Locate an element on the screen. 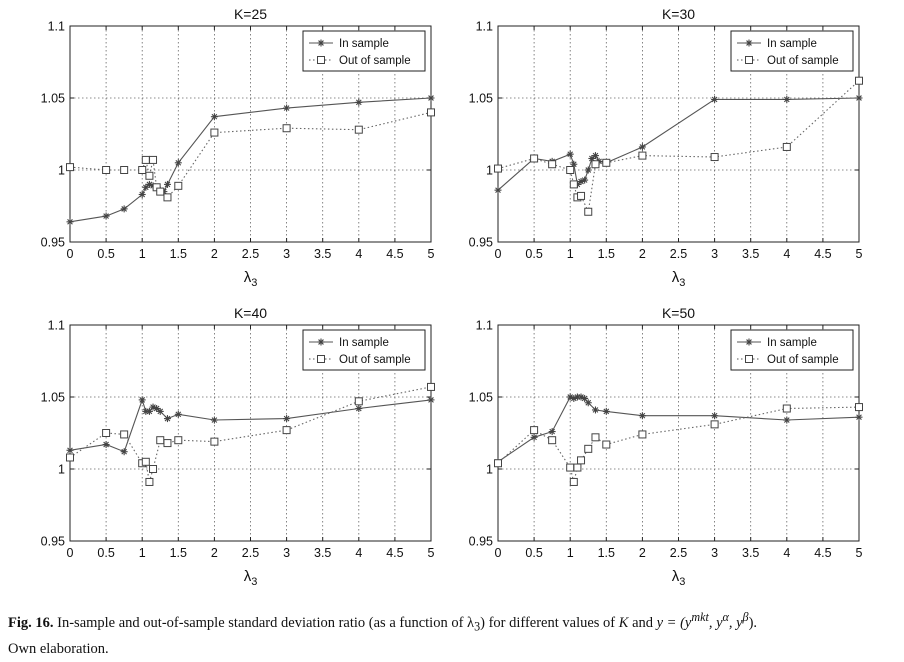 The width and height of the screenshot is (904, 662). y-tick-label: 1.05 is located at coordinates (481, 99).